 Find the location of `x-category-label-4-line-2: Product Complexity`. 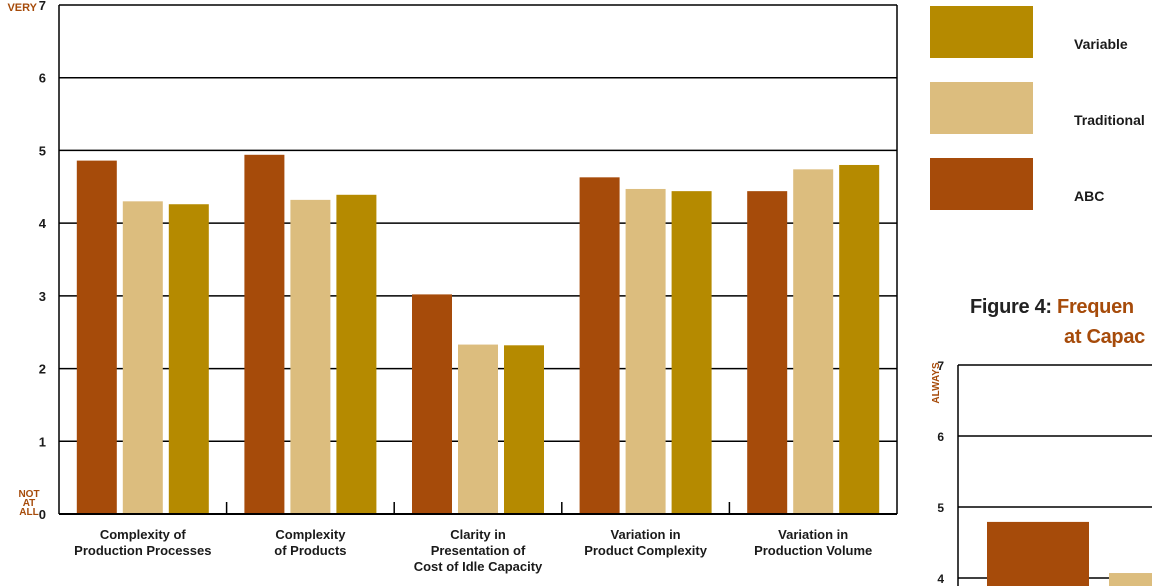

x-category-label-4-line-2: Product Complexity is located at coordinates (646, 550).